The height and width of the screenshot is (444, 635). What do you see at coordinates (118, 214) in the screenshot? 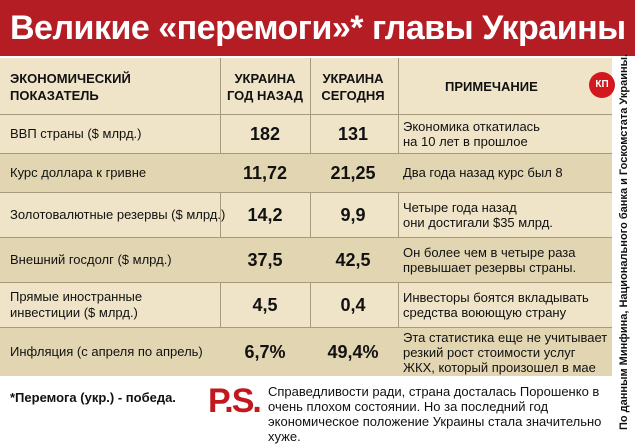
I see `row-indicator: Золотовалютные резервы ($ млрд.)` at bounding box center [118, 214].